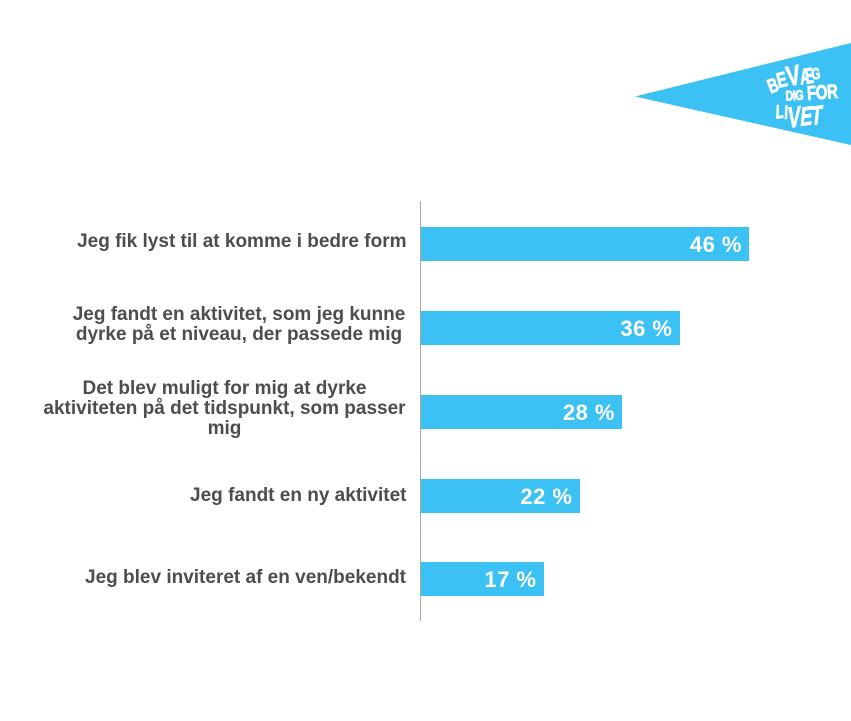 The image size is (851, 721). I want to click on svg-text: DIG, so click(794, 95).